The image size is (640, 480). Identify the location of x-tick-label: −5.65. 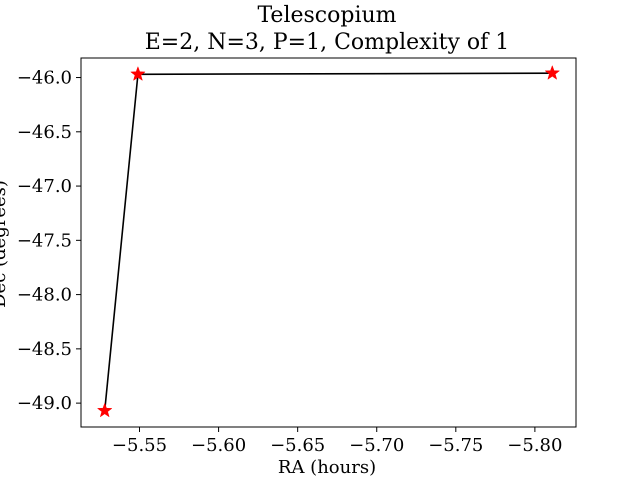
(297, 445).